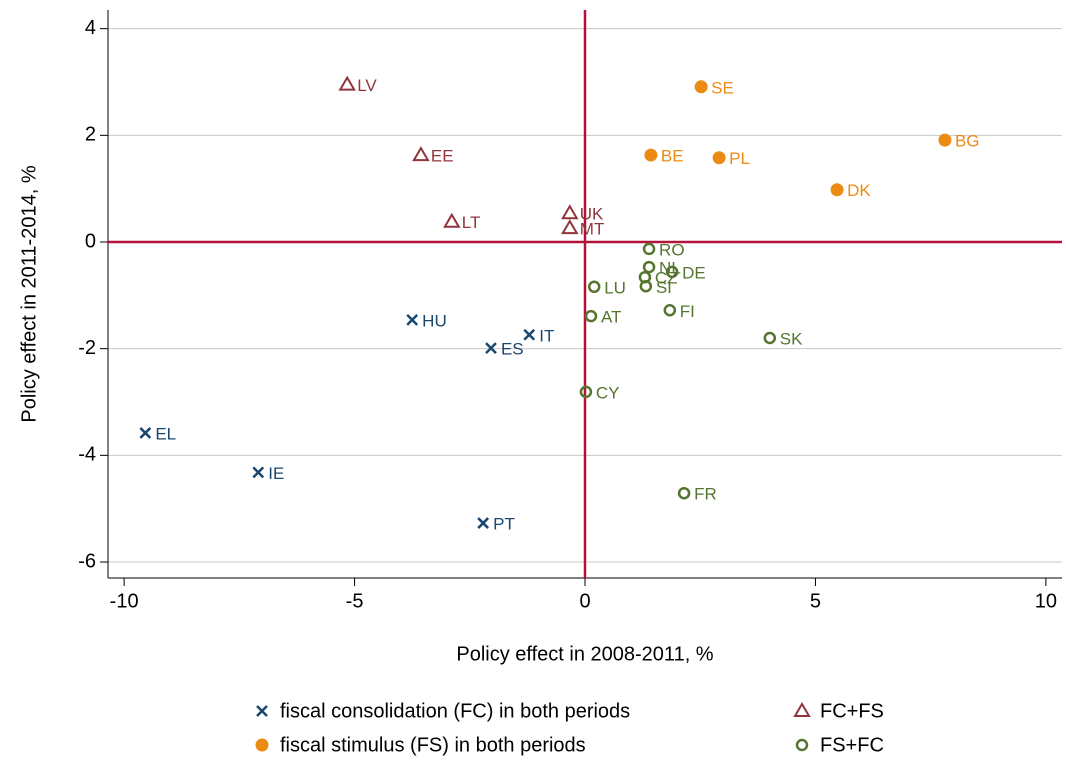 The width and height of the screenshot is (1066, 760). I want to click on x-axis-title: Policy effect in 2008-2011, %, so click(584, 654).